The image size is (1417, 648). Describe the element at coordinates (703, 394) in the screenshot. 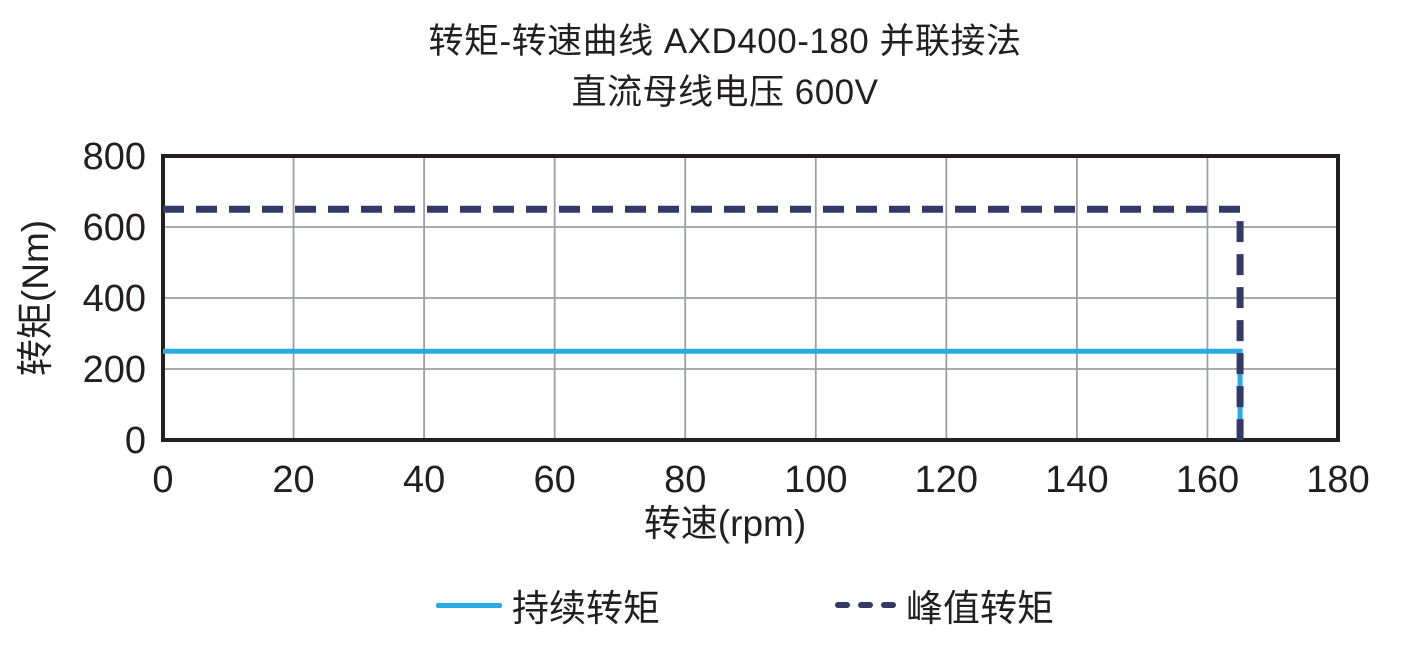

I see `series-continuous-torque` at that location.